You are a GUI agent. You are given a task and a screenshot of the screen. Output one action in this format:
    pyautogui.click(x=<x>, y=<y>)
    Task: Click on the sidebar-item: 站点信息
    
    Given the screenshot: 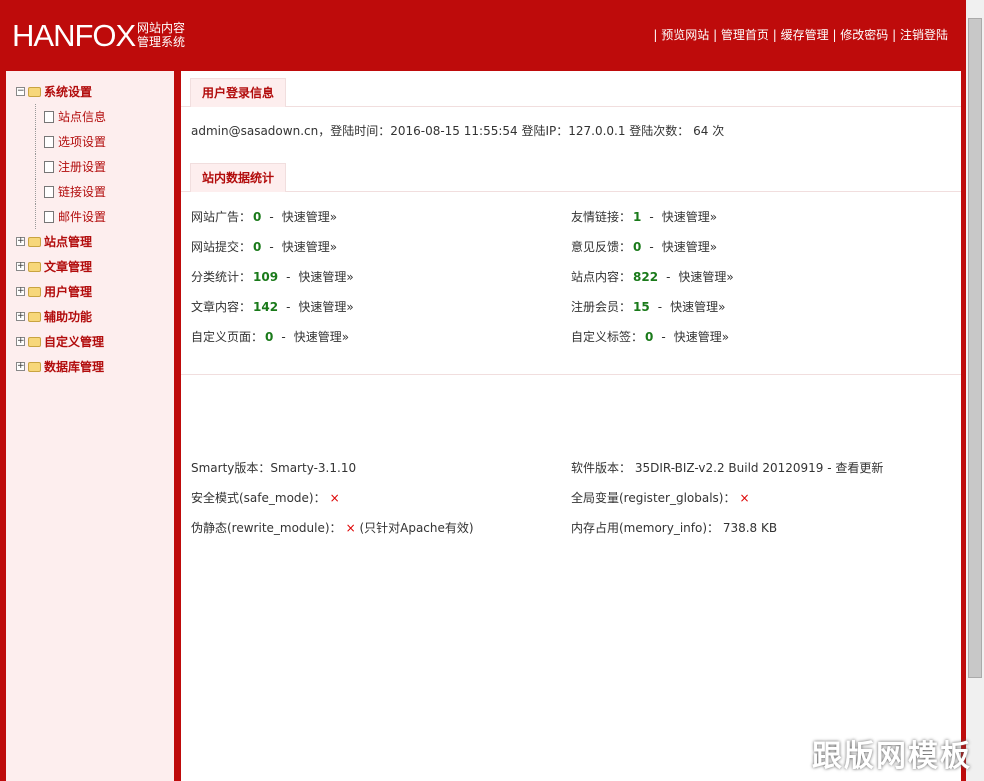 What is the action you would take?
    pyautogui.click(x=104, y=116)
    